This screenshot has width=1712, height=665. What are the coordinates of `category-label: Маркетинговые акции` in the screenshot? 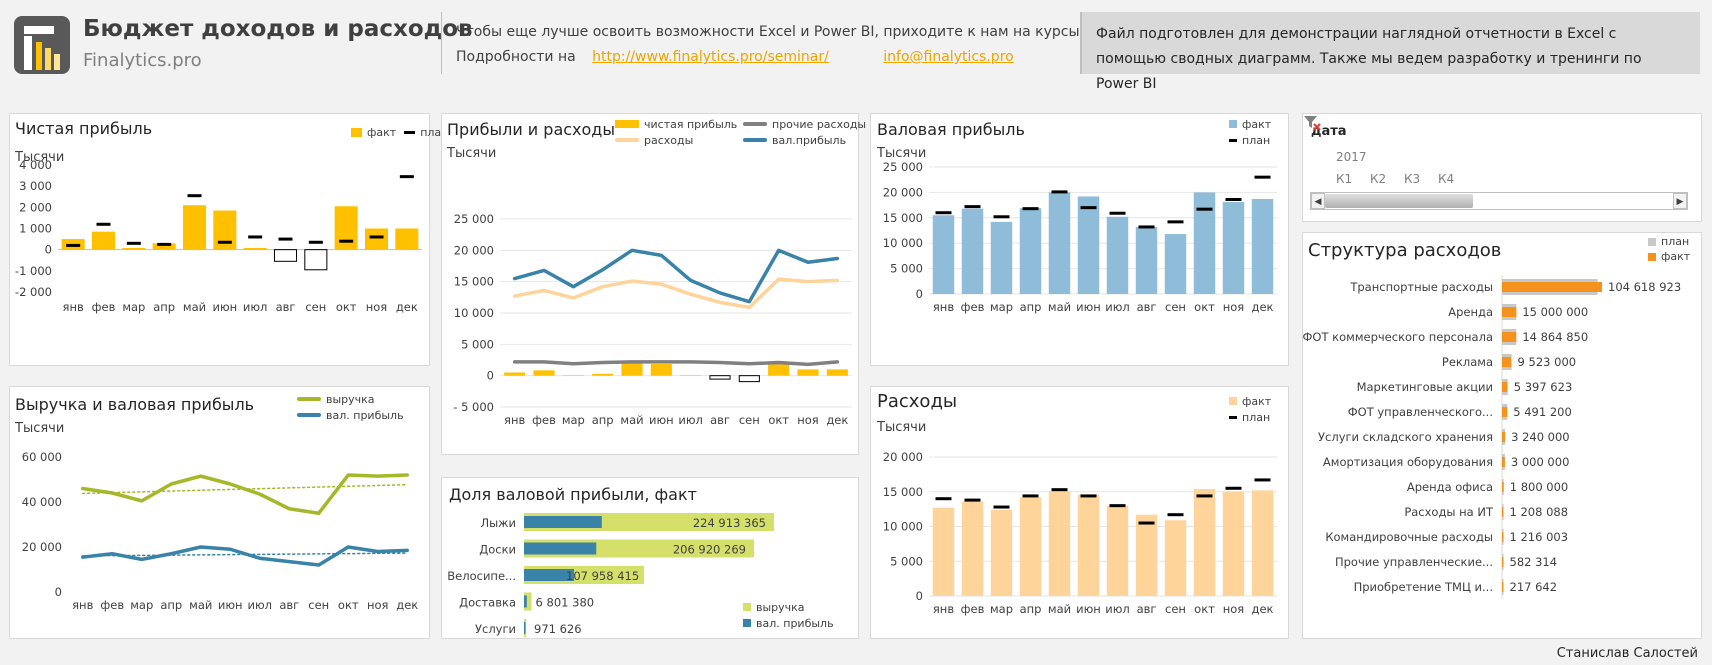 It's located at (1425, 387).